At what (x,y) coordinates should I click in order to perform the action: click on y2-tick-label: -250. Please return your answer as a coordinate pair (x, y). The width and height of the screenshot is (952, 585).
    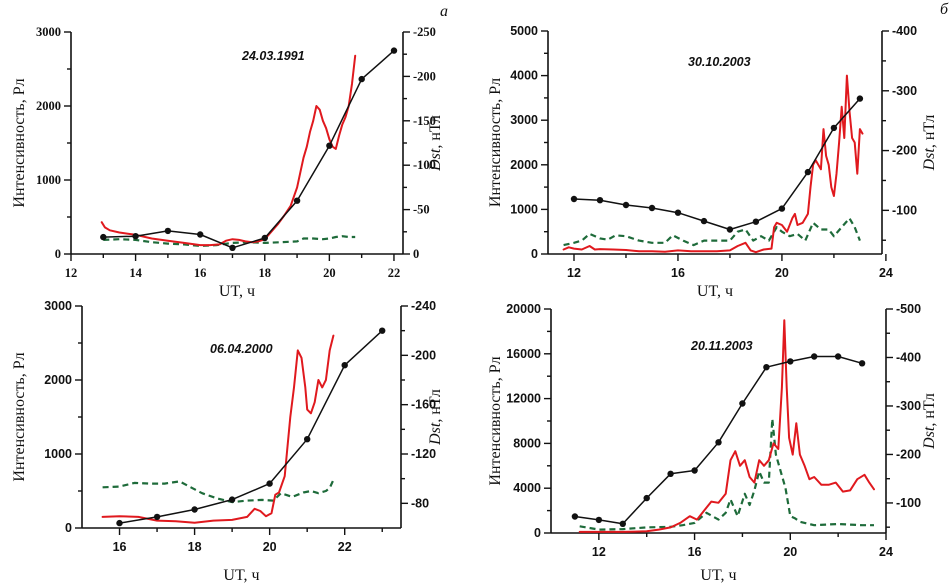
    Looking at the image, I should click on (424, 32).